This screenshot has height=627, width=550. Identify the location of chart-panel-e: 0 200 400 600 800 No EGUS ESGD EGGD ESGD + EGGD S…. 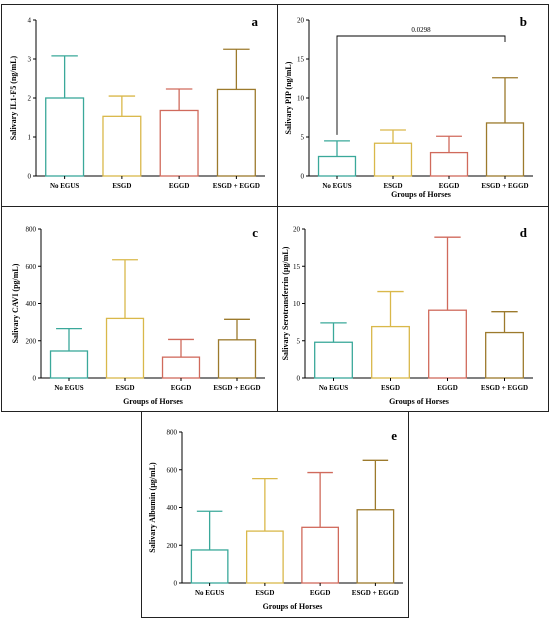
(275, 519).